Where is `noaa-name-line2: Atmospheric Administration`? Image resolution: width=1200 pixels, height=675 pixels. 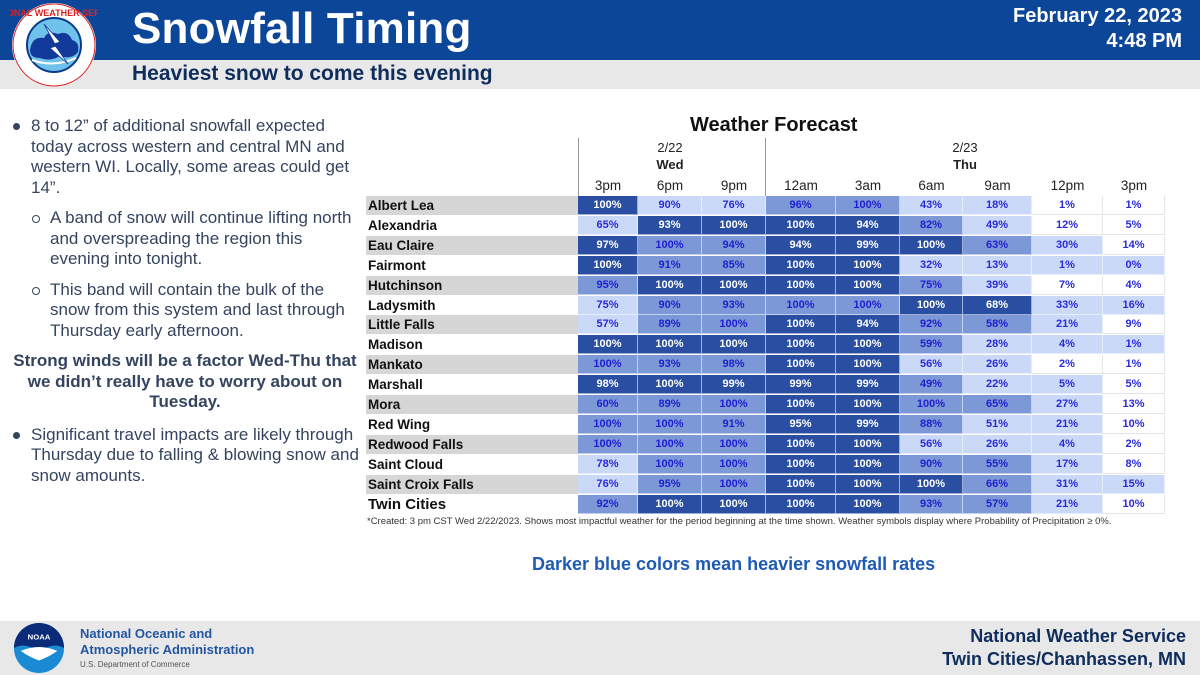 noaa-name-line2: Atmospheric Administration is located at coordinates (167, 649).